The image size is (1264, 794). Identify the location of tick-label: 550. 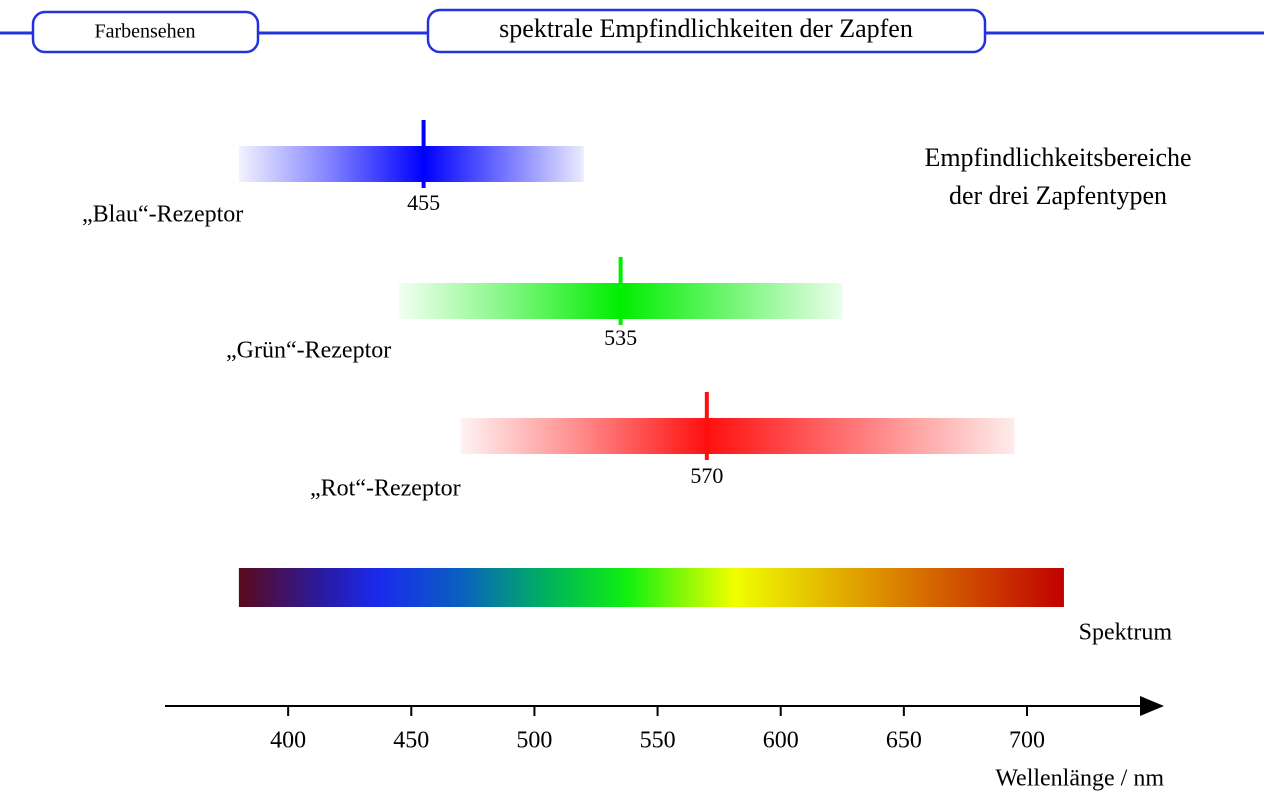
(658, 741).